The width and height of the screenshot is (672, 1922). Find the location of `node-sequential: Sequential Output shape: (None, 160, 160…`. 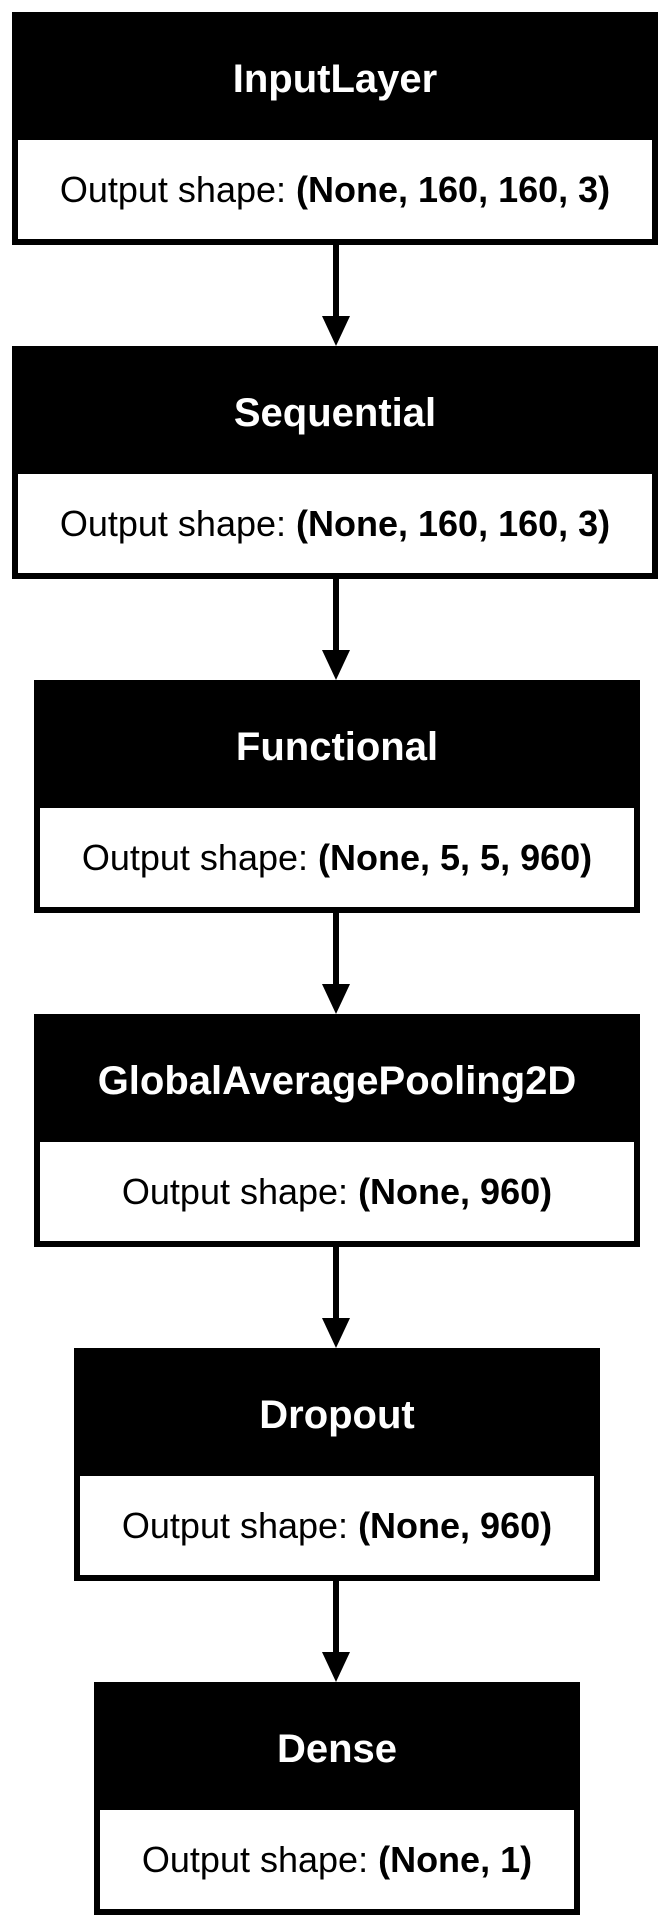

node-sequential: Sequential Output shape: (None, 160, 160… is located at coordinates (335, 462).